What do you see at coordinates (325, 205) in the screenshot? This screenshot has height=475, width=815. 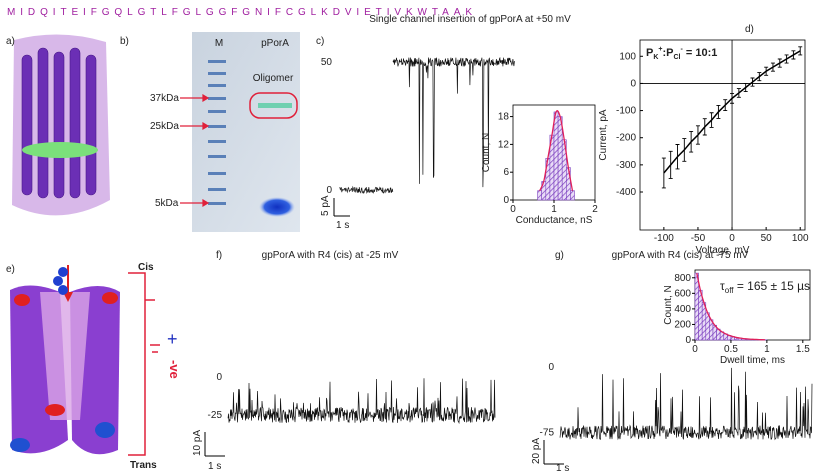 I see `scale-label: 5 pA` at bounding box center [325, 205].